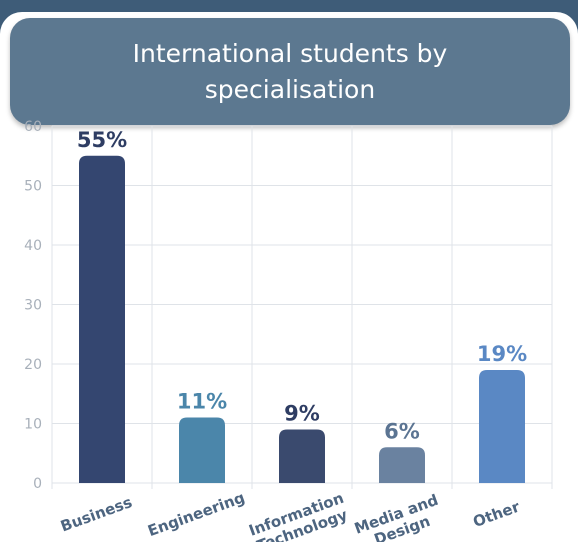 Image resolution: width=578 pixels, height=542 pixels. I want to click on y-tick-label: 30, so click(33, 306).